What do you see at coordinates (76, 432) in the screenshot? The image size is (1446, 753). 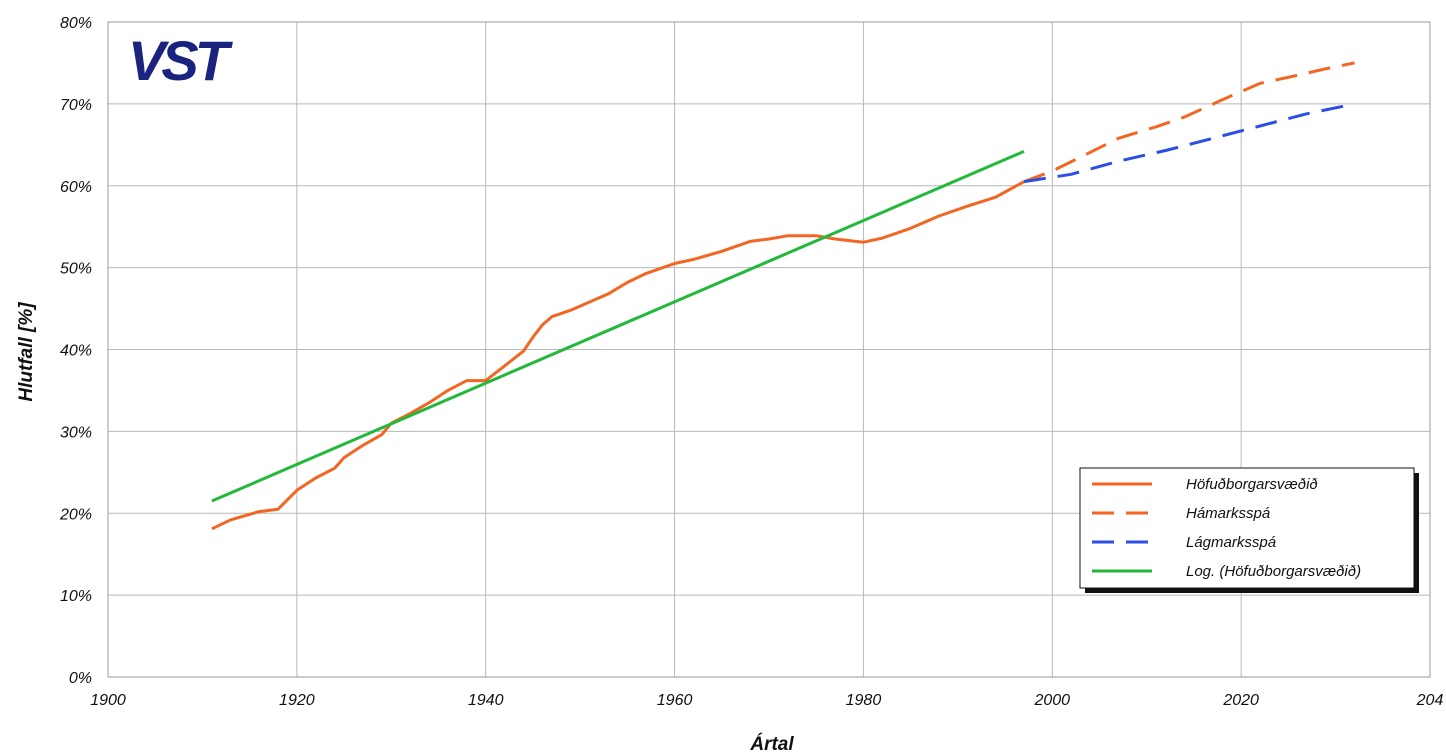 I see `y-tick-label: 30%` at bounding box center [76, 432].